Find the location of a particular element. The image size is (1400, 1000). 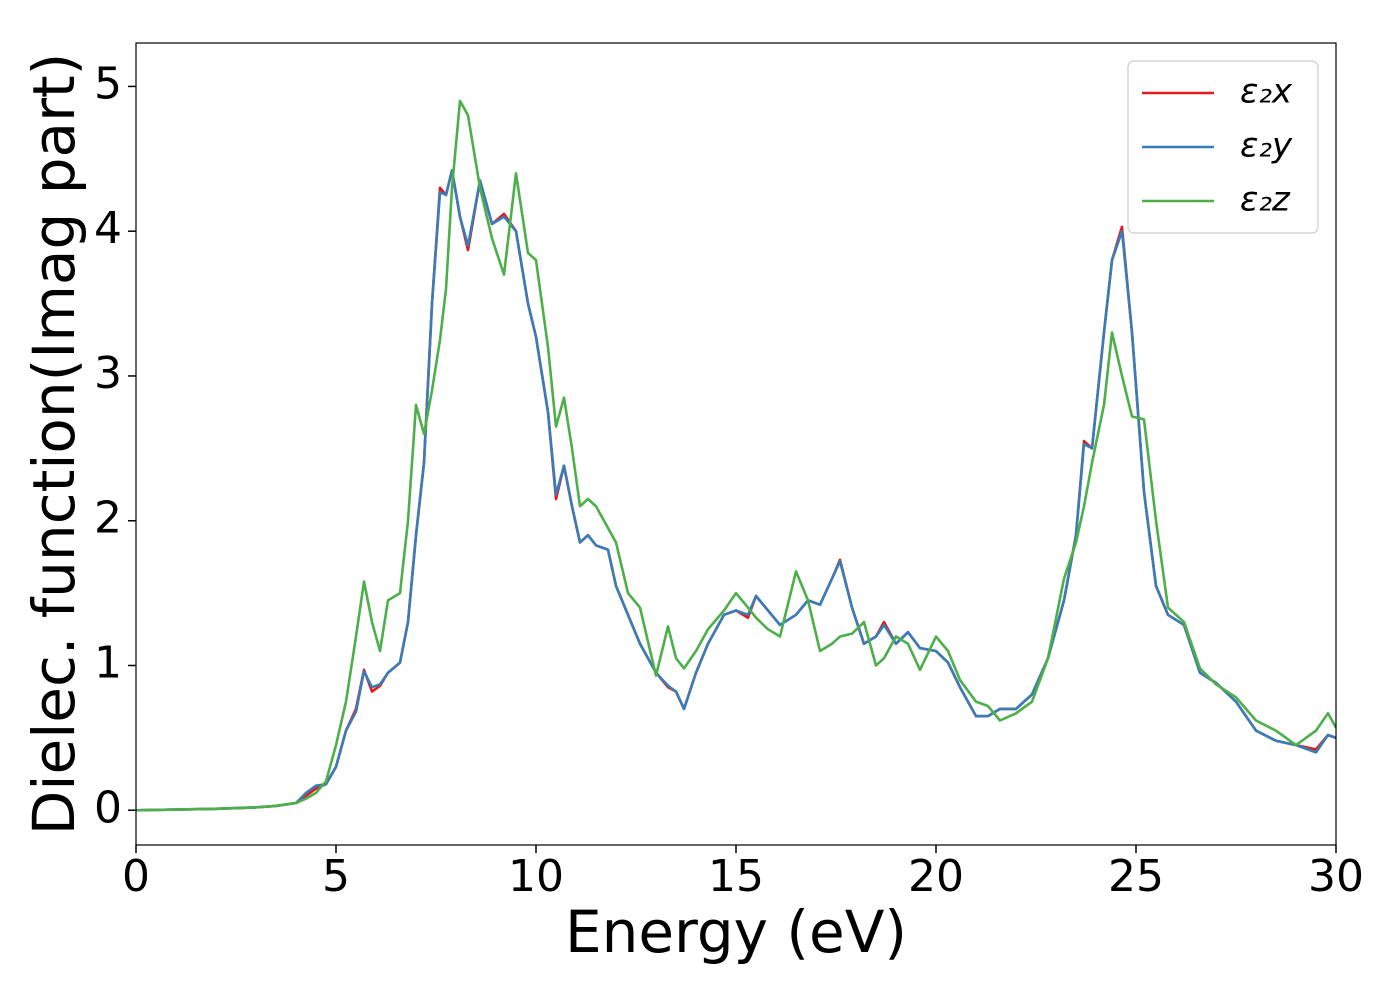

y-axis-label: Dielec. function(Imag part) is located at coordinates (54, 444).